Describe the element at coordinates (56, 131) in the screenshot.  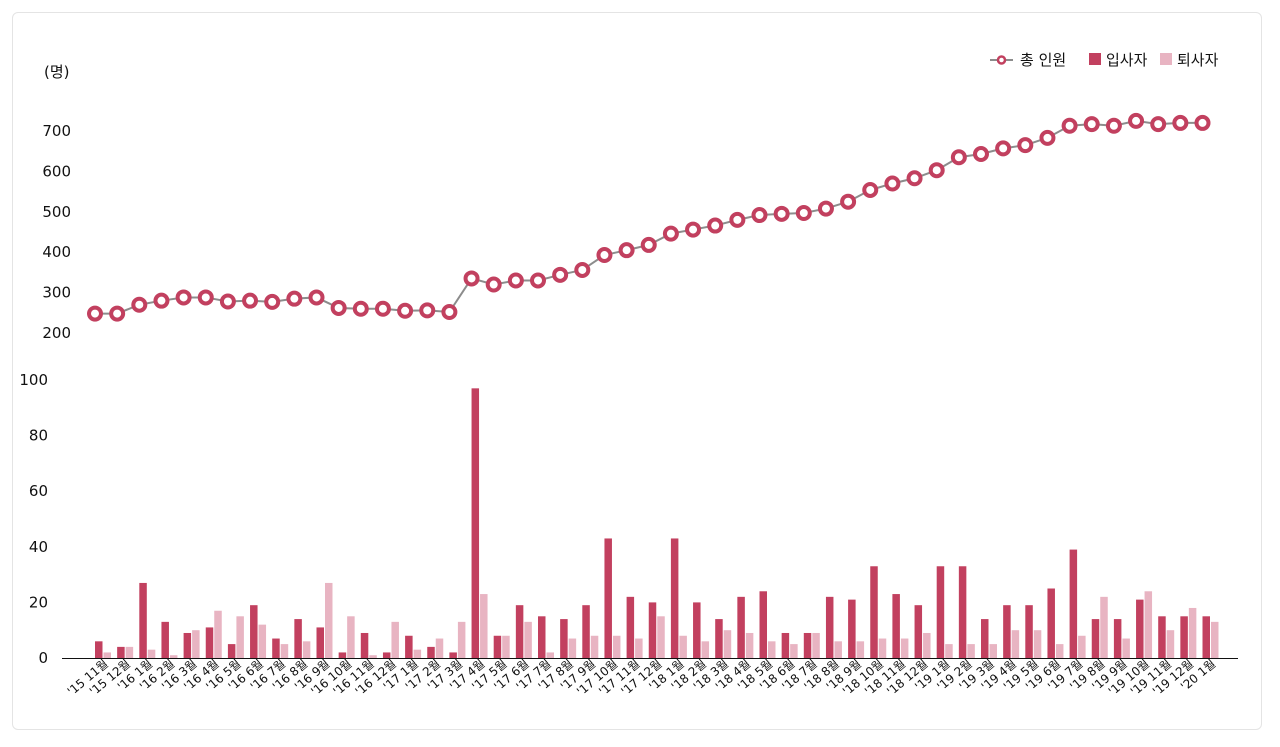
I see `upper-y-tick-label: 700` at that location.